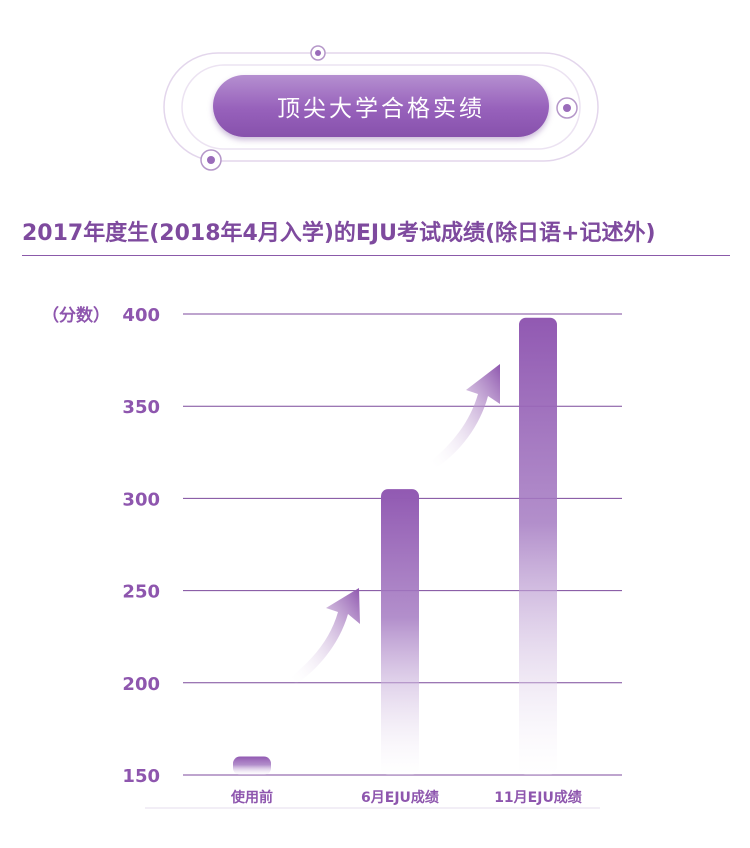 This screenshot has height=848, width=750. I want to click on y-tick-label: 300, so click(141, 499).